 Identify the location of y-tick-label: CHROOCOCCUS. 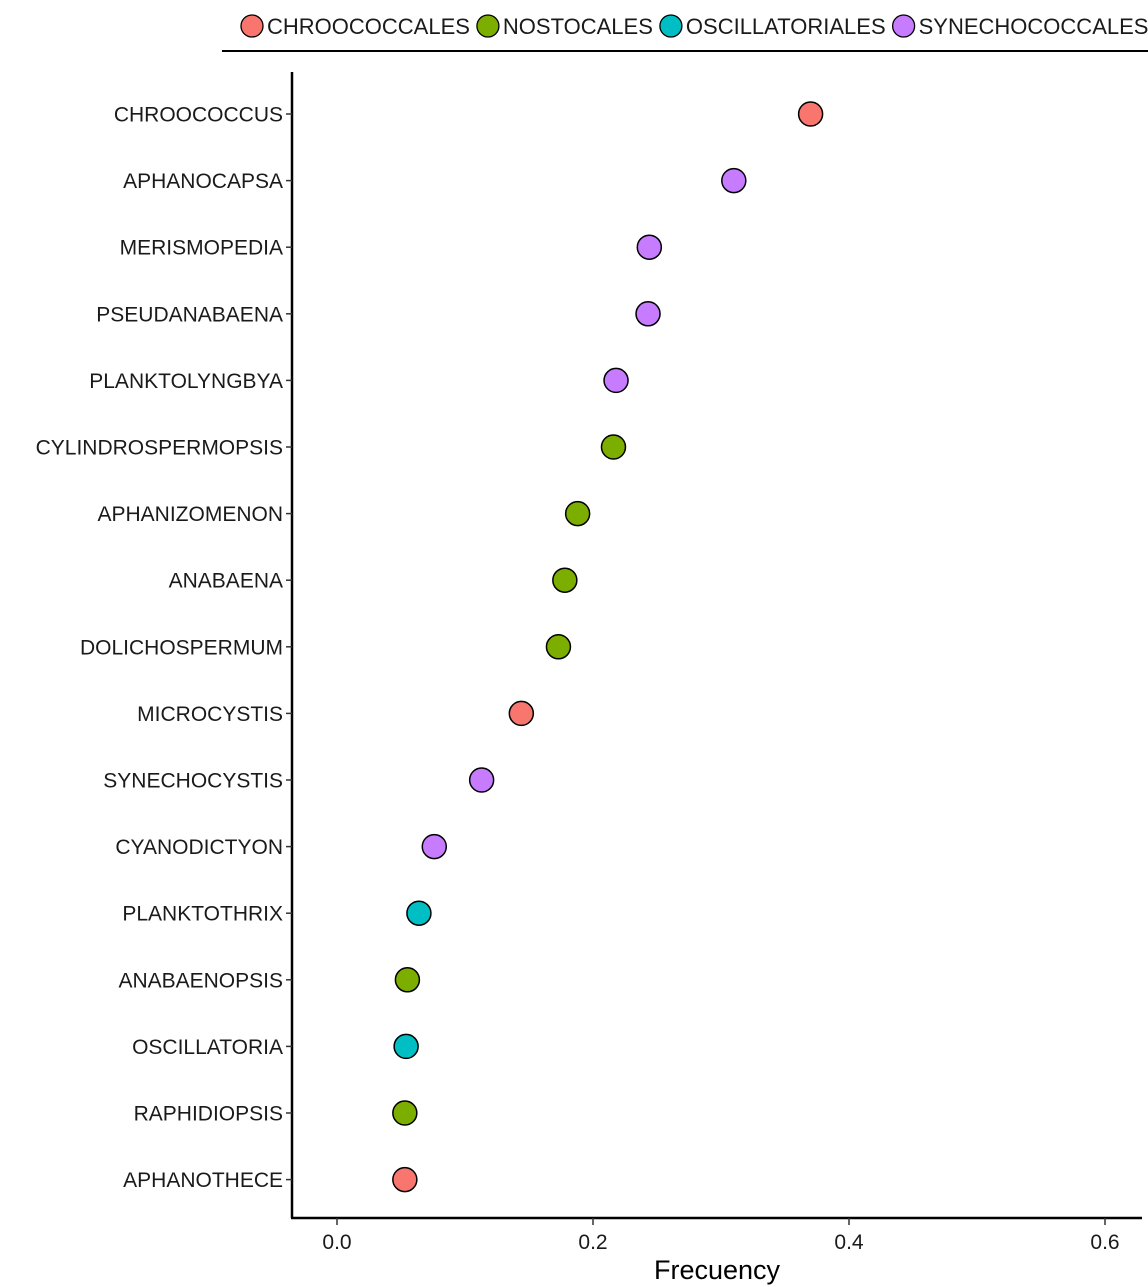
(198, 115).